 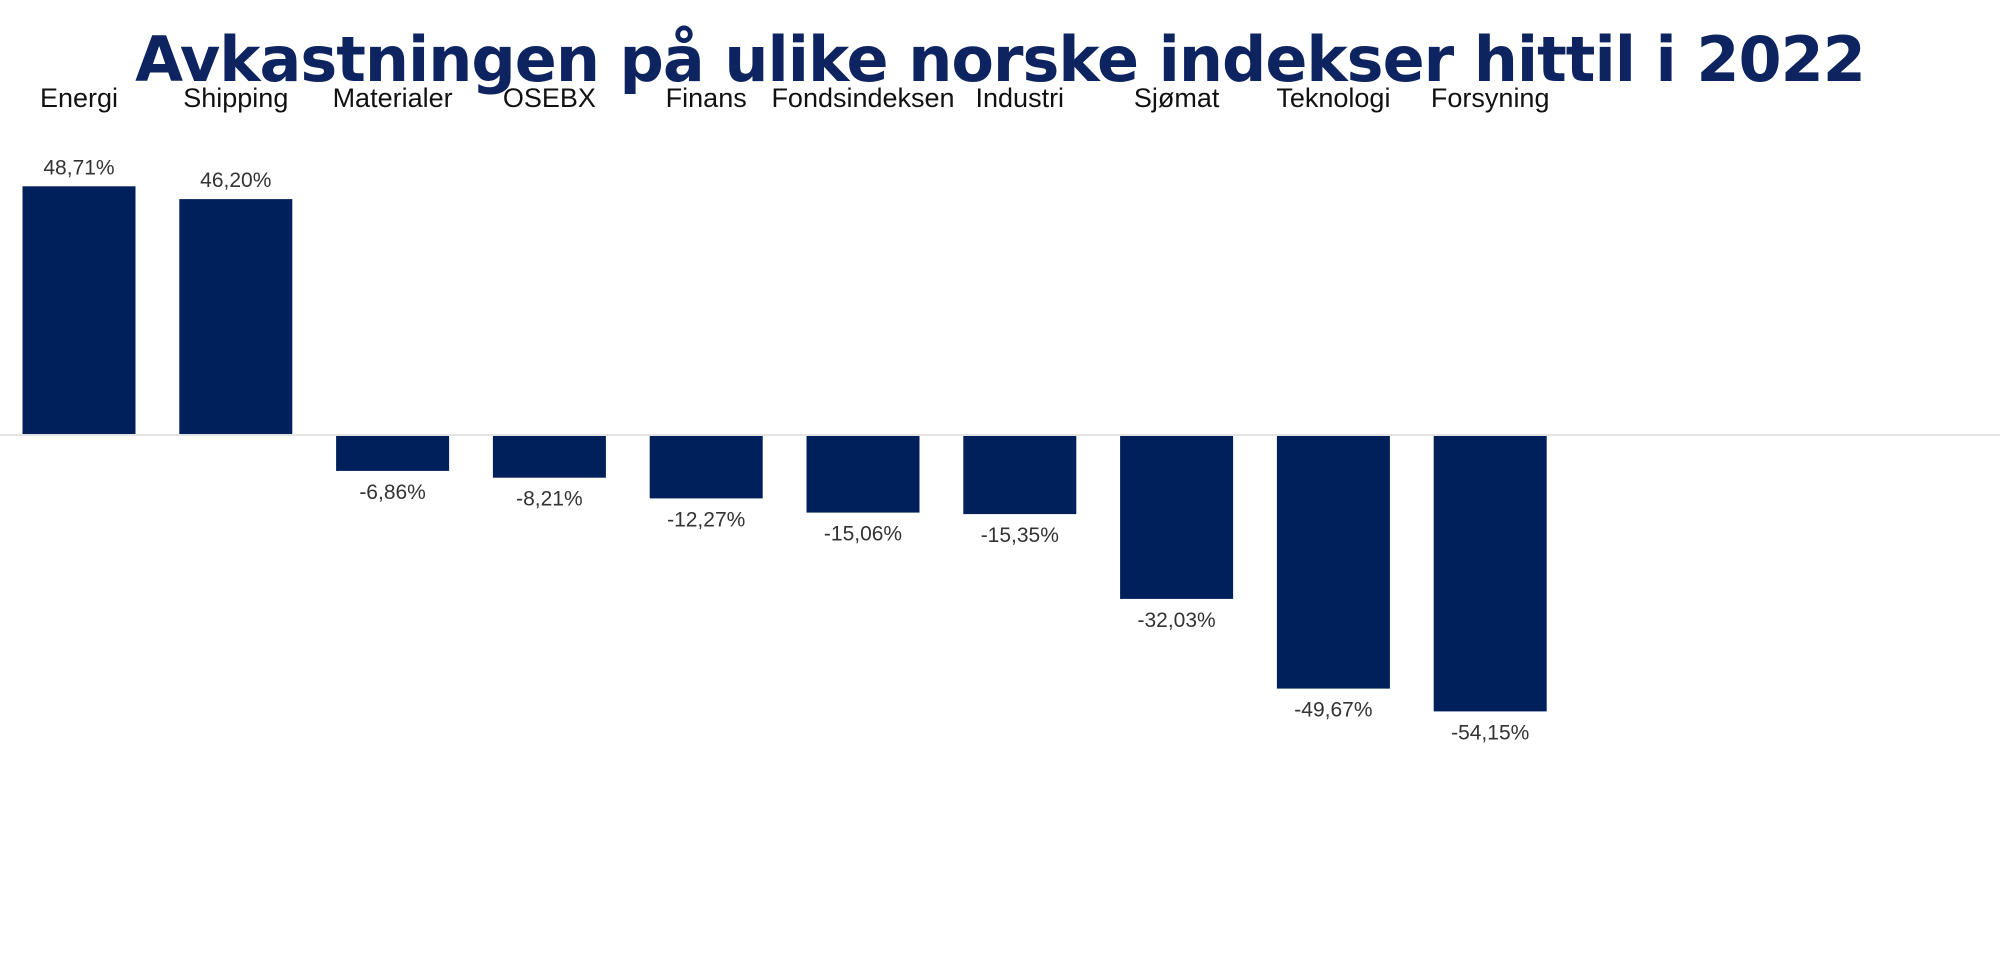 What do you see at coordinates (1490, 98) in the screenshot?
I see `category-label-forsyning: Forsyning` at bounding box center [1490, 98].